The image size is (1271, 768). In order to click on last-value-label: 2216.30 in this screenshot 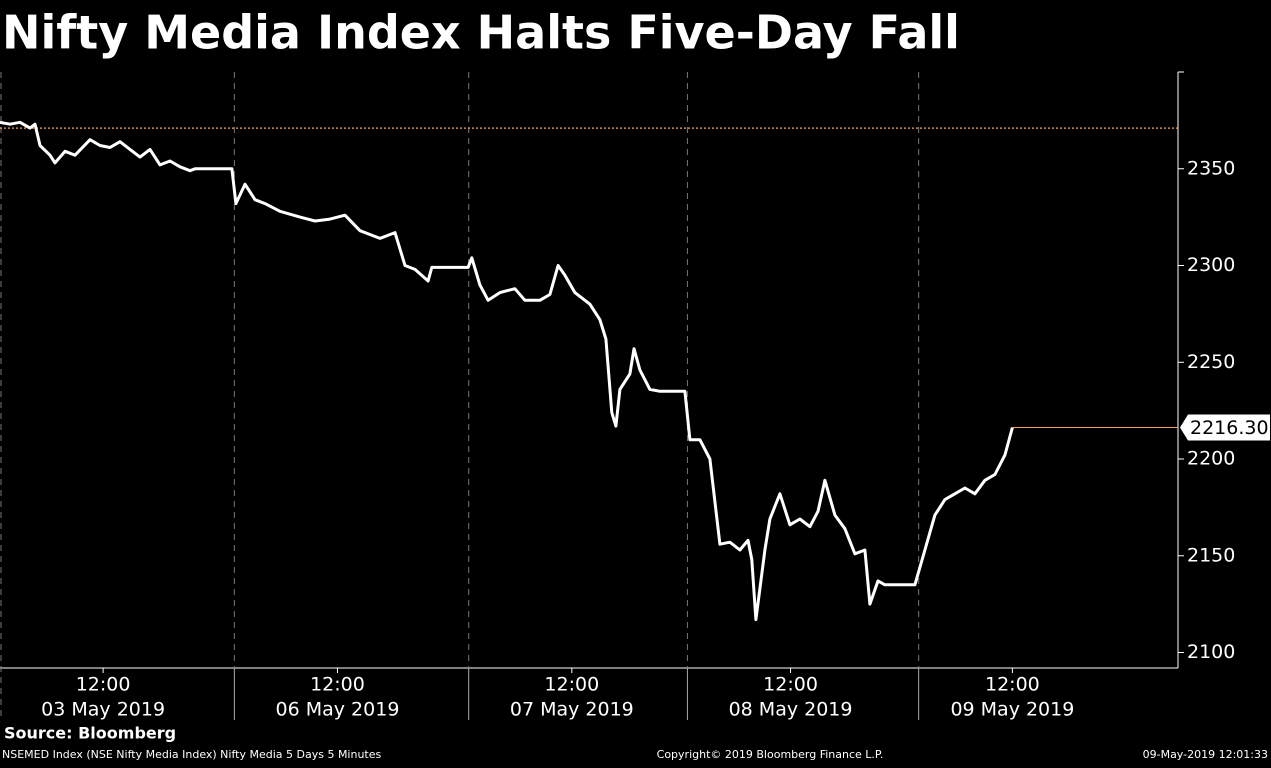, I will do `click(1229, 428)`.